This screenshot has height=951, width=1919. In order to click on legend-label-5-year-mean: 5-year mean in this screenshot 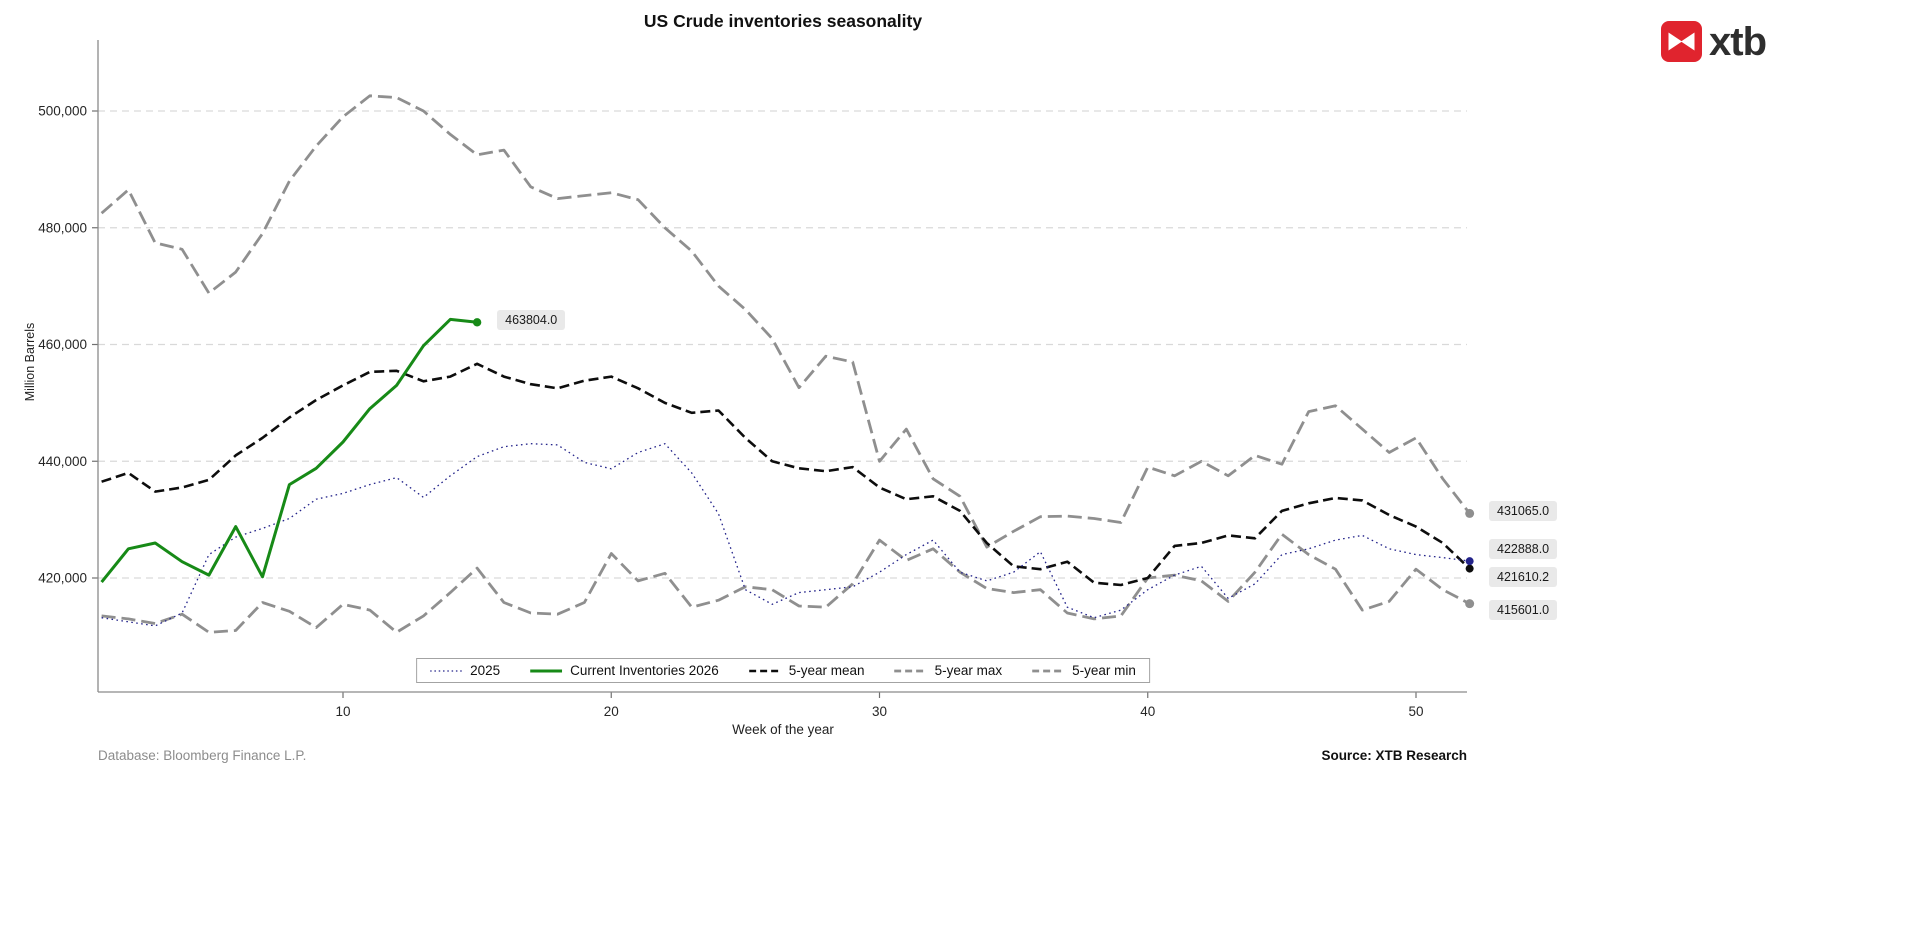, I will do `click(826, 670)`.